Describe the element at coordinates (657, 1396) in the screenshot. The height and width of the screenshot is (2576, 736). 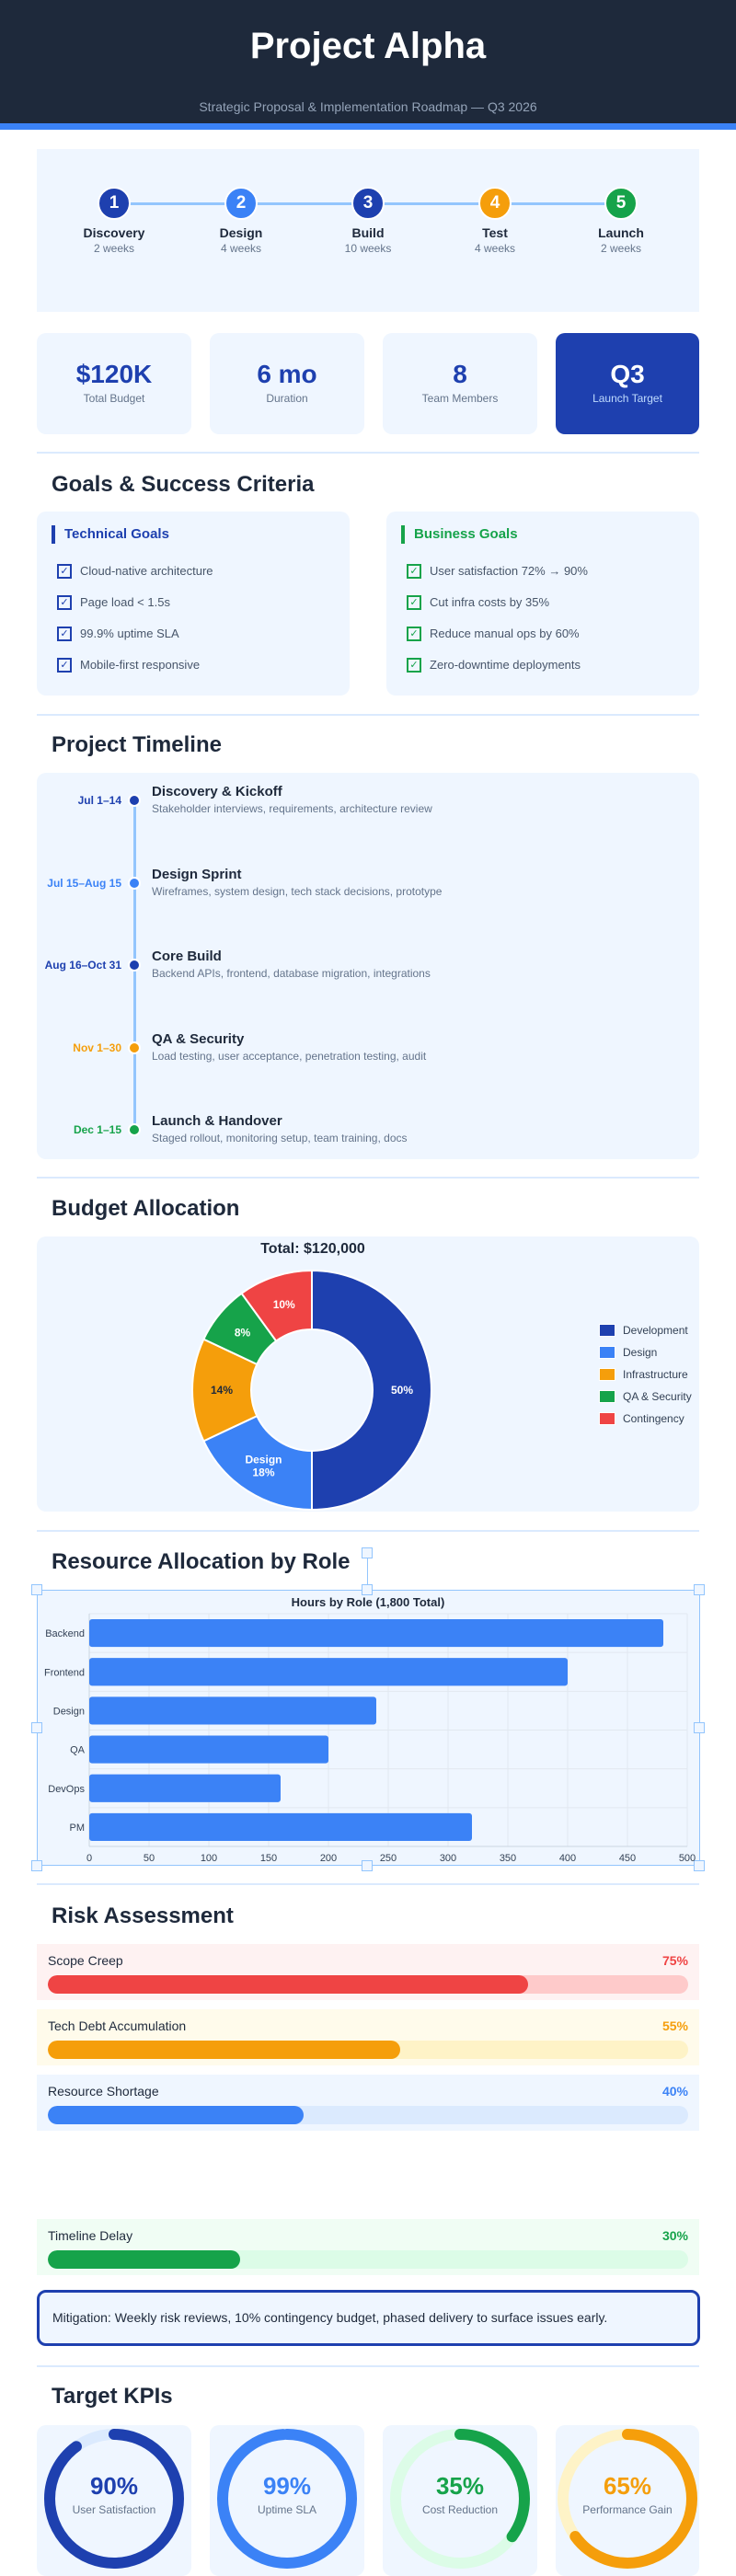
I see `legend-label: QA & Security` at that location.